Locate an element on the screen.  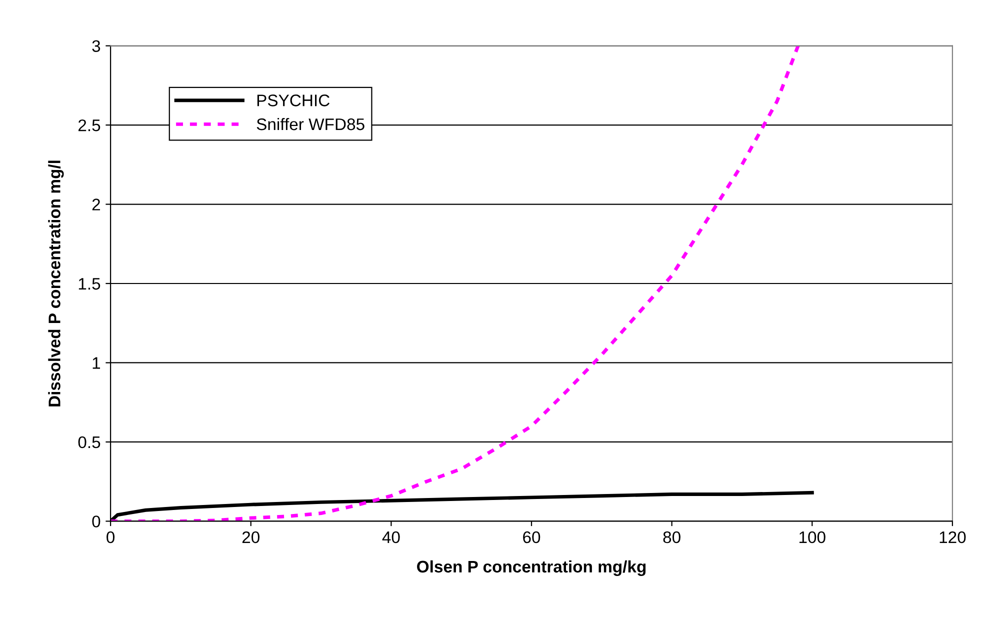
y-axis-title: Dissolved P concentration mg/l is located at coordinates (56, 283).